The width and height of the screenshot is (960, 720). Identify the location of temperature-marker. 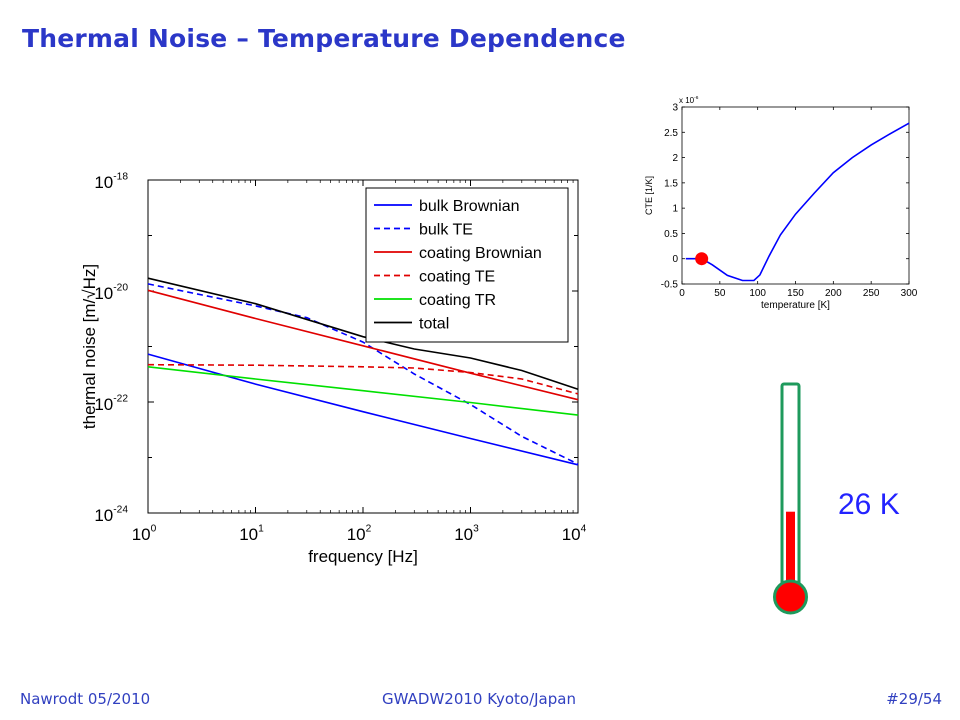
(702, 259).